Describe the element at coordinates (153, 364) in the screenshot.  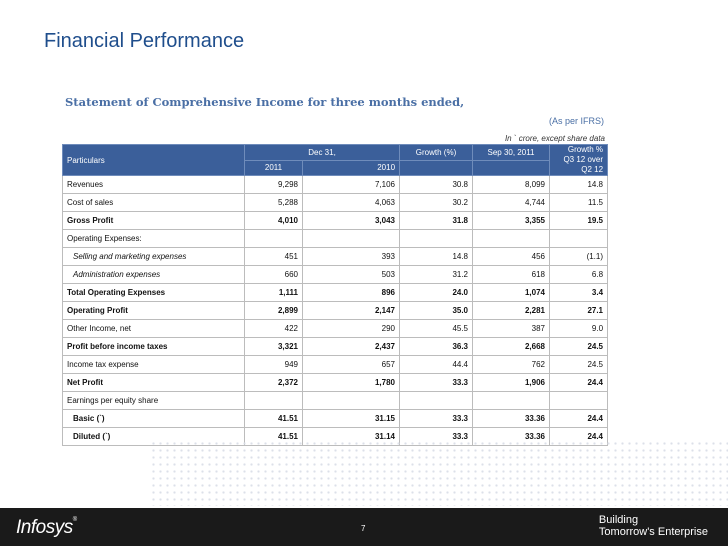
I see `row-label: Income tax expense` at that location.